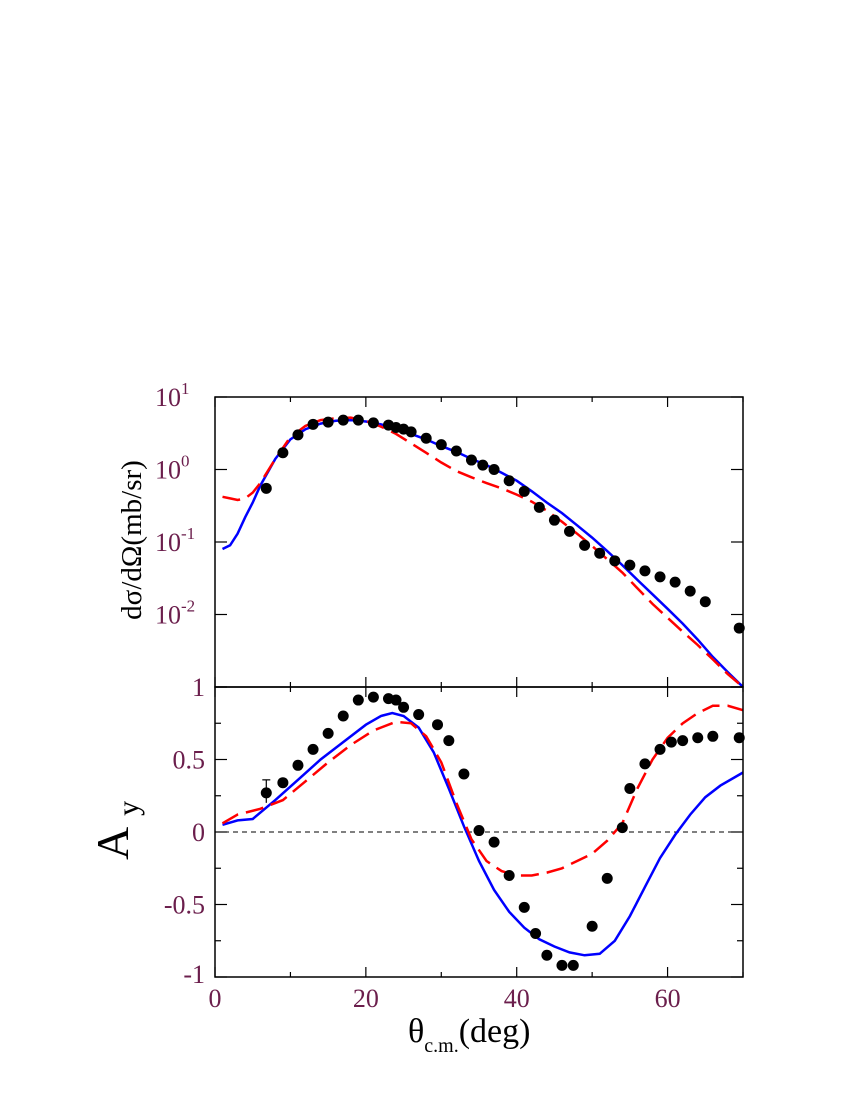 Image resolution: width=850 pixels, height=1100 pixels. Describe the element at coordinates (128, 808) in the screenshot. I see `ay-subscript: y` at that location.